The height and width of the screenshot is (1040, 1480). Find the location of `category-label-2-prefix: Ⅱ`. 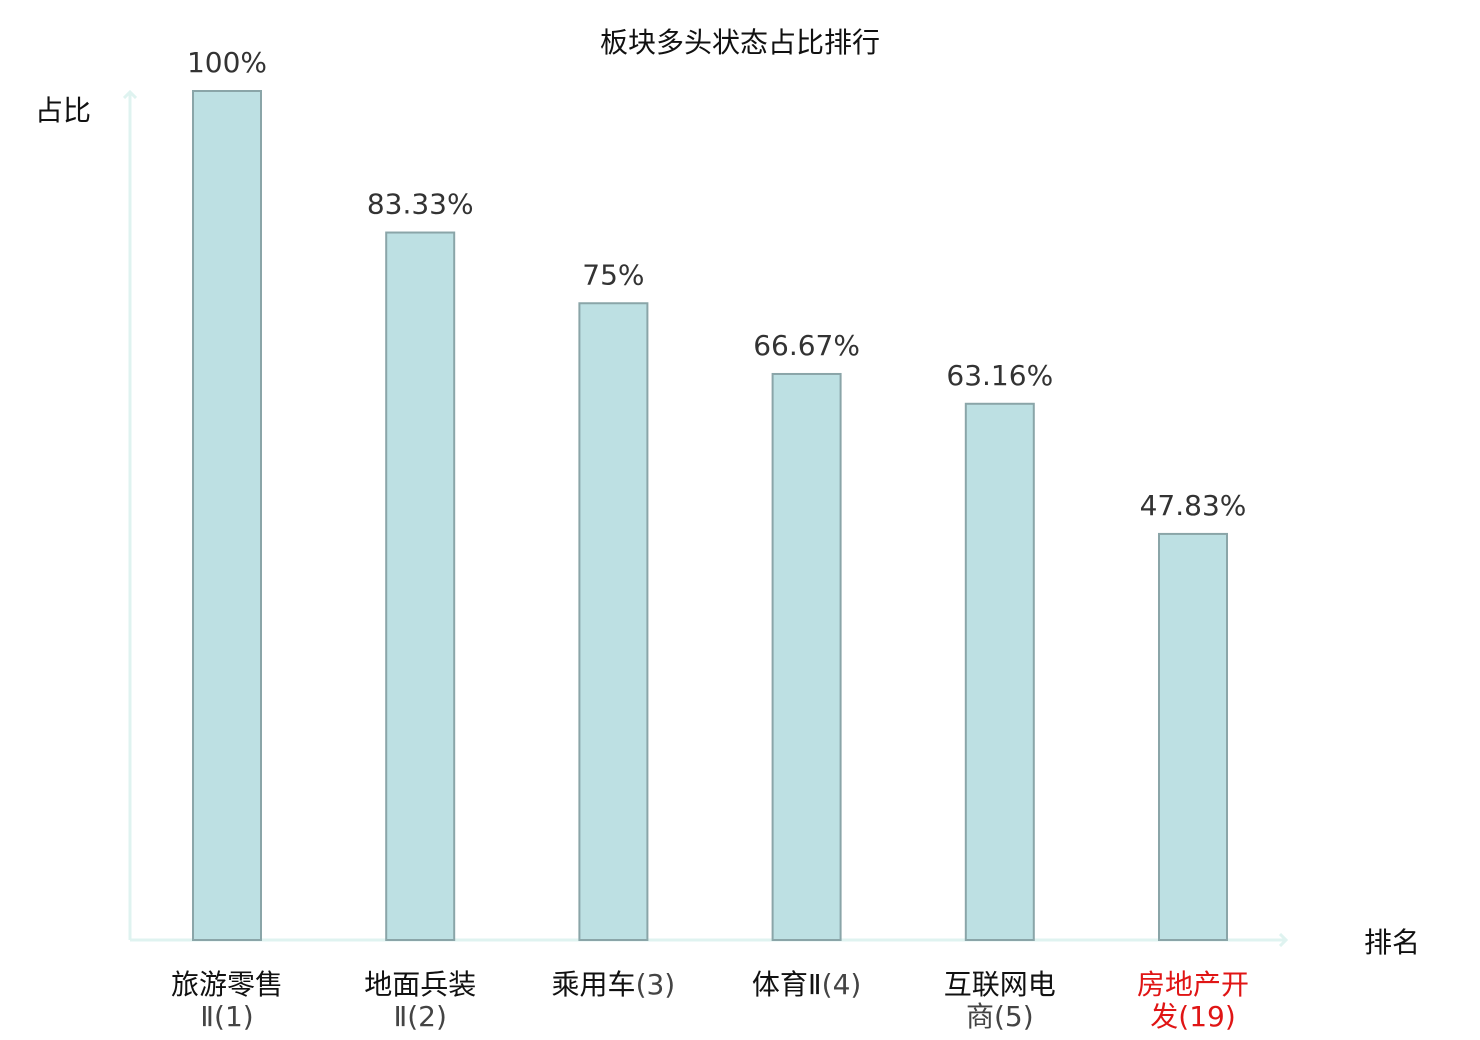

category-label-2-prefix: Ⅱ is located at coordinates (400, 1016).